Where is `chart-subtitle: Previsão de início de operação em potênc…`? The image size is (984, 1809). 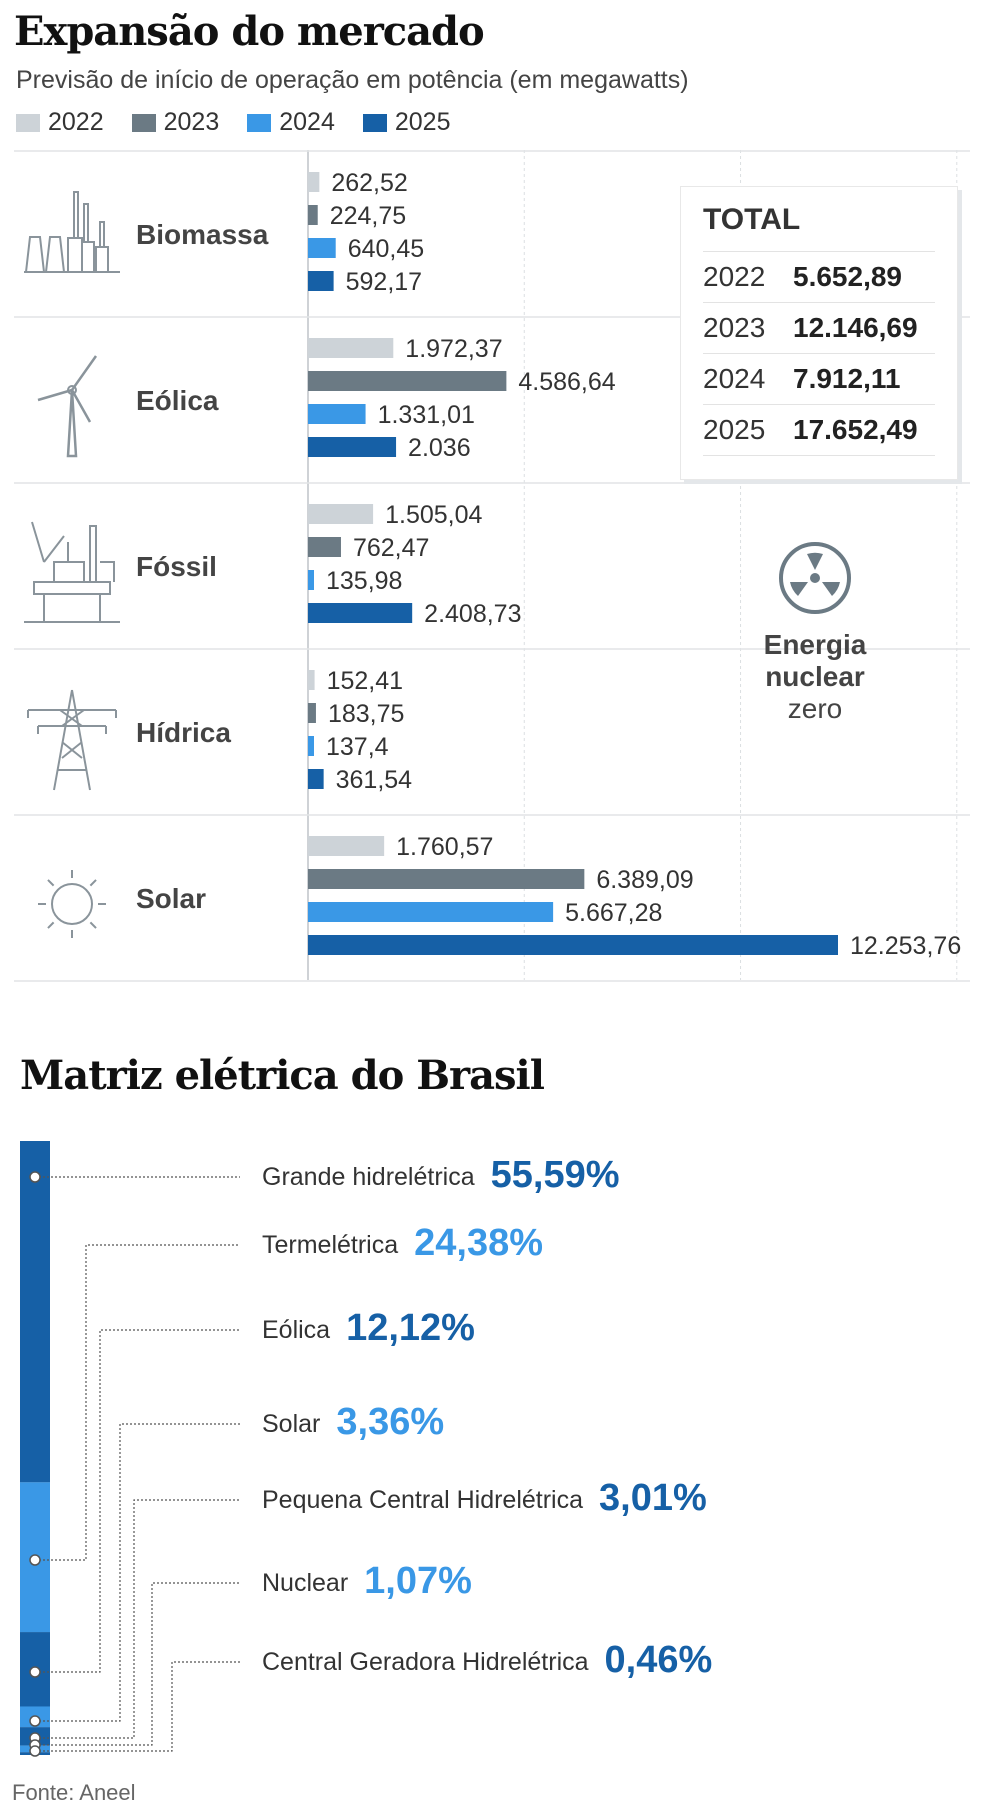 chart-subtitle: Previsão de início de operação em potênc… is located at coordinates (352, 80).